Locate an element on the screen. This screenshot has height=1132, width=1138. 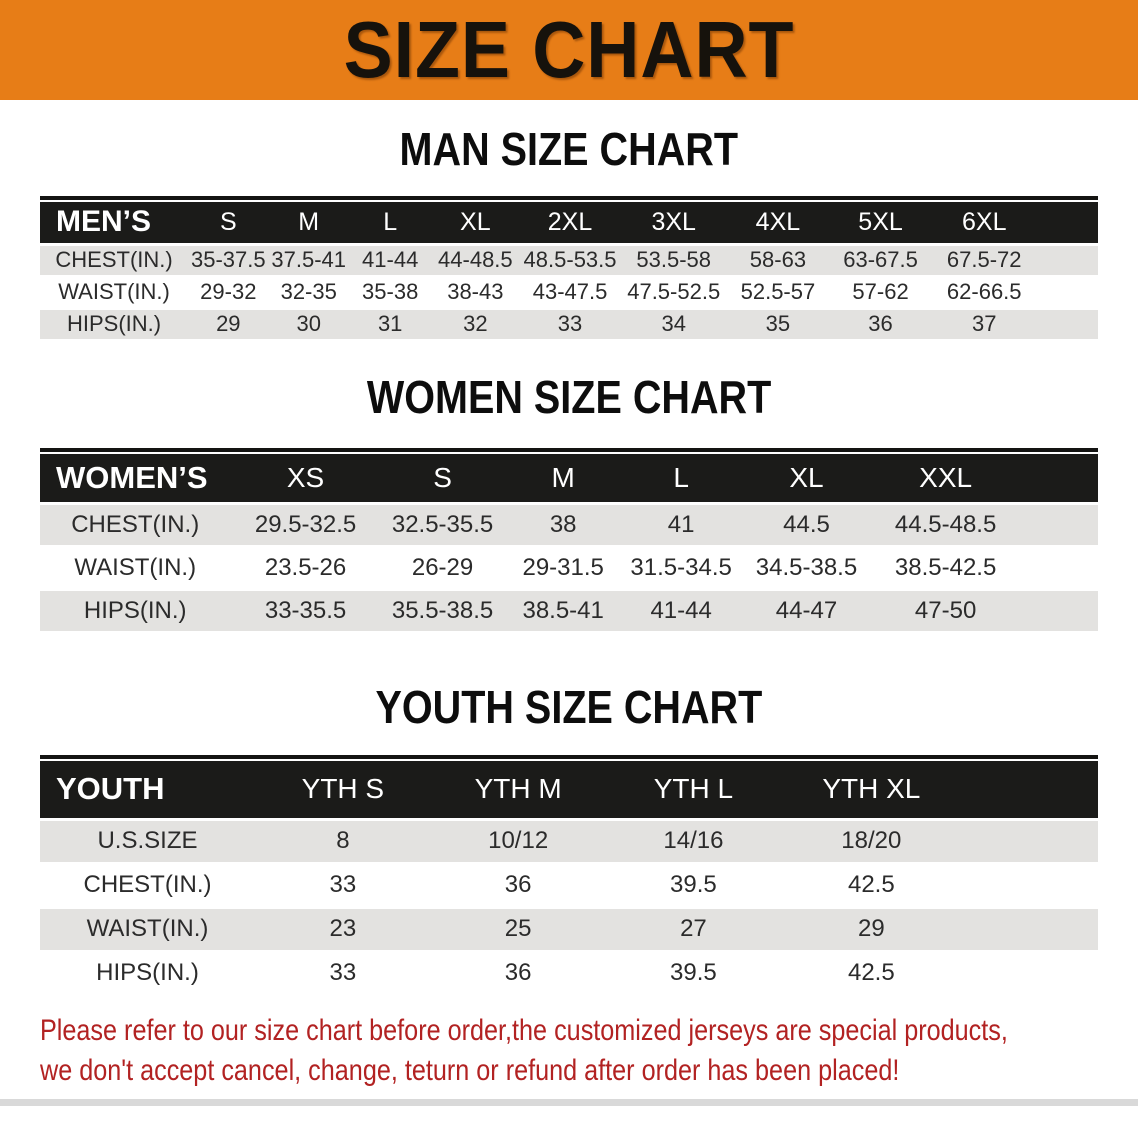
size-value: 38 is located at coordinates (563, 525).